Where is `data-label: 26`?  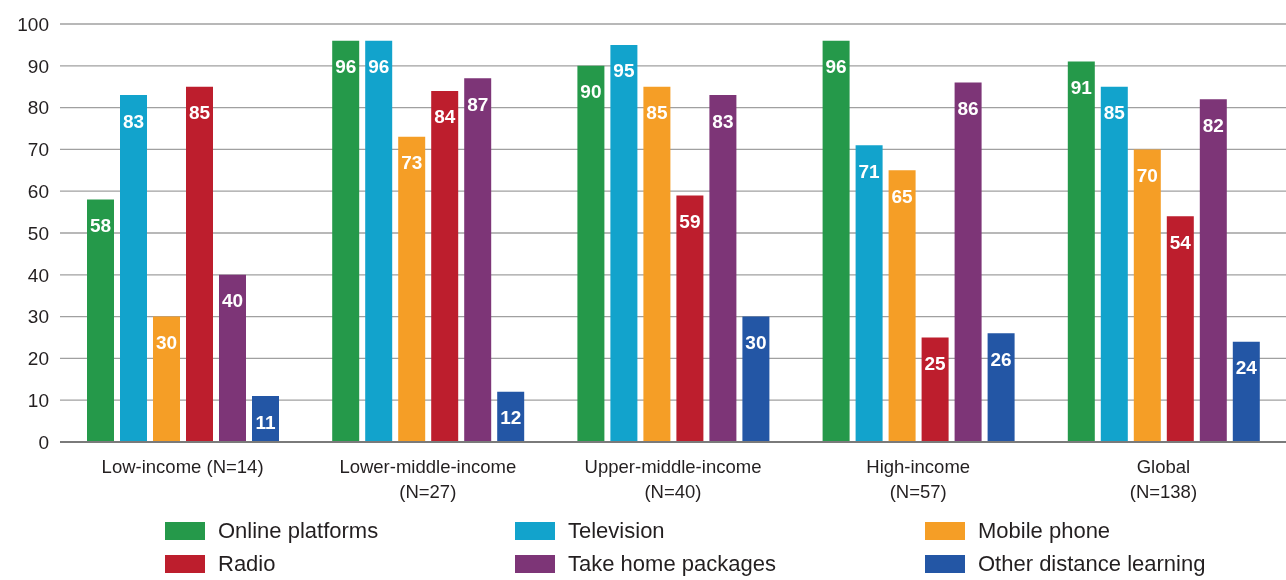
data-label: 26 is located at coordinates (1001, 359).